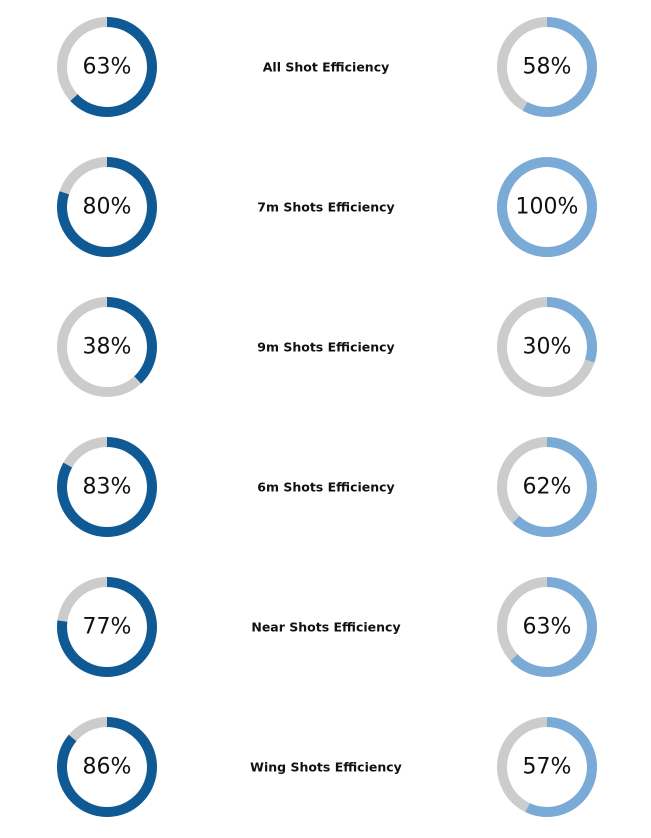 The image size is (651, 838). Describe the element at coordinates (325, 207) in the screenshot. I see `row-title: 7m Shots Efficiency` at that location.